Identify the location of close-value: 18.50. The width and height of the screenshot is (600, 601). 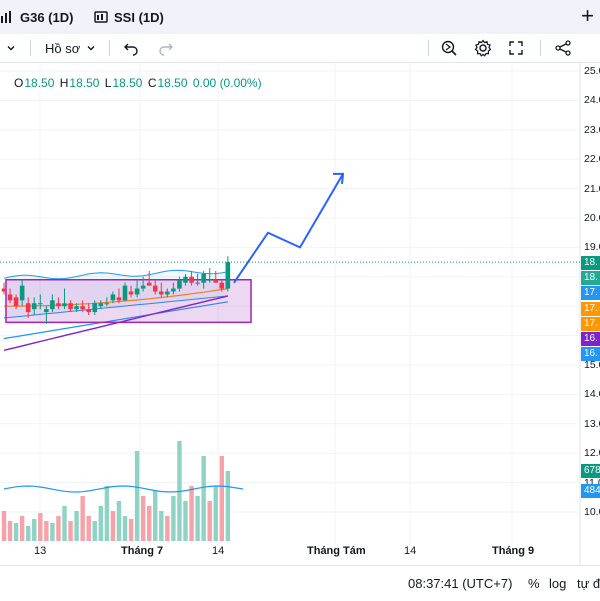
(172, 83).